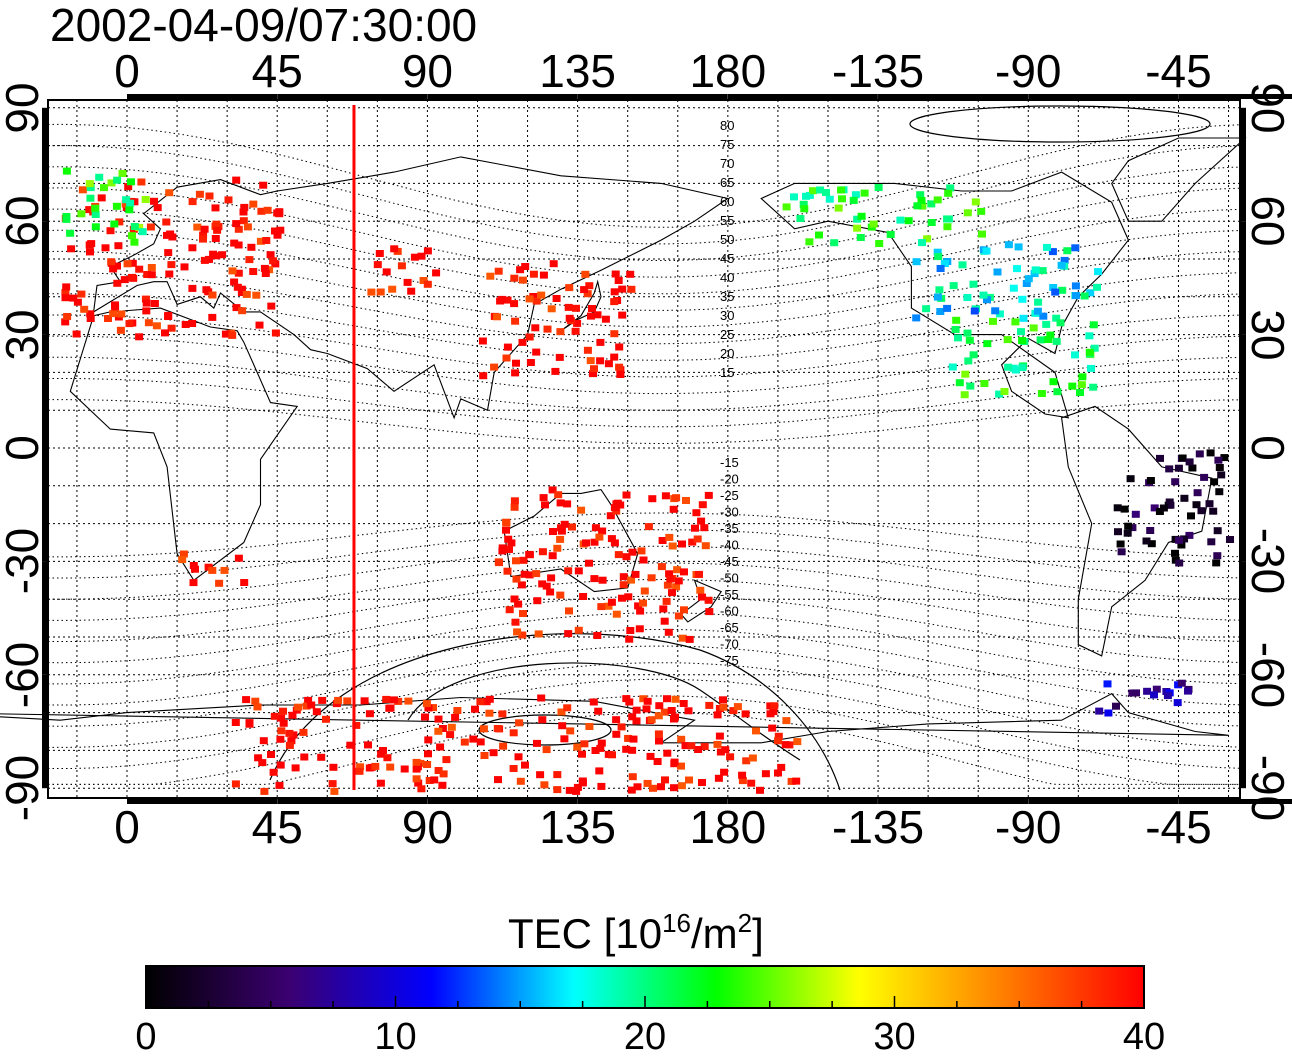 This screenshot has width=1292, height=1058. I want to click on greenland-coast, so click(1179, 179).